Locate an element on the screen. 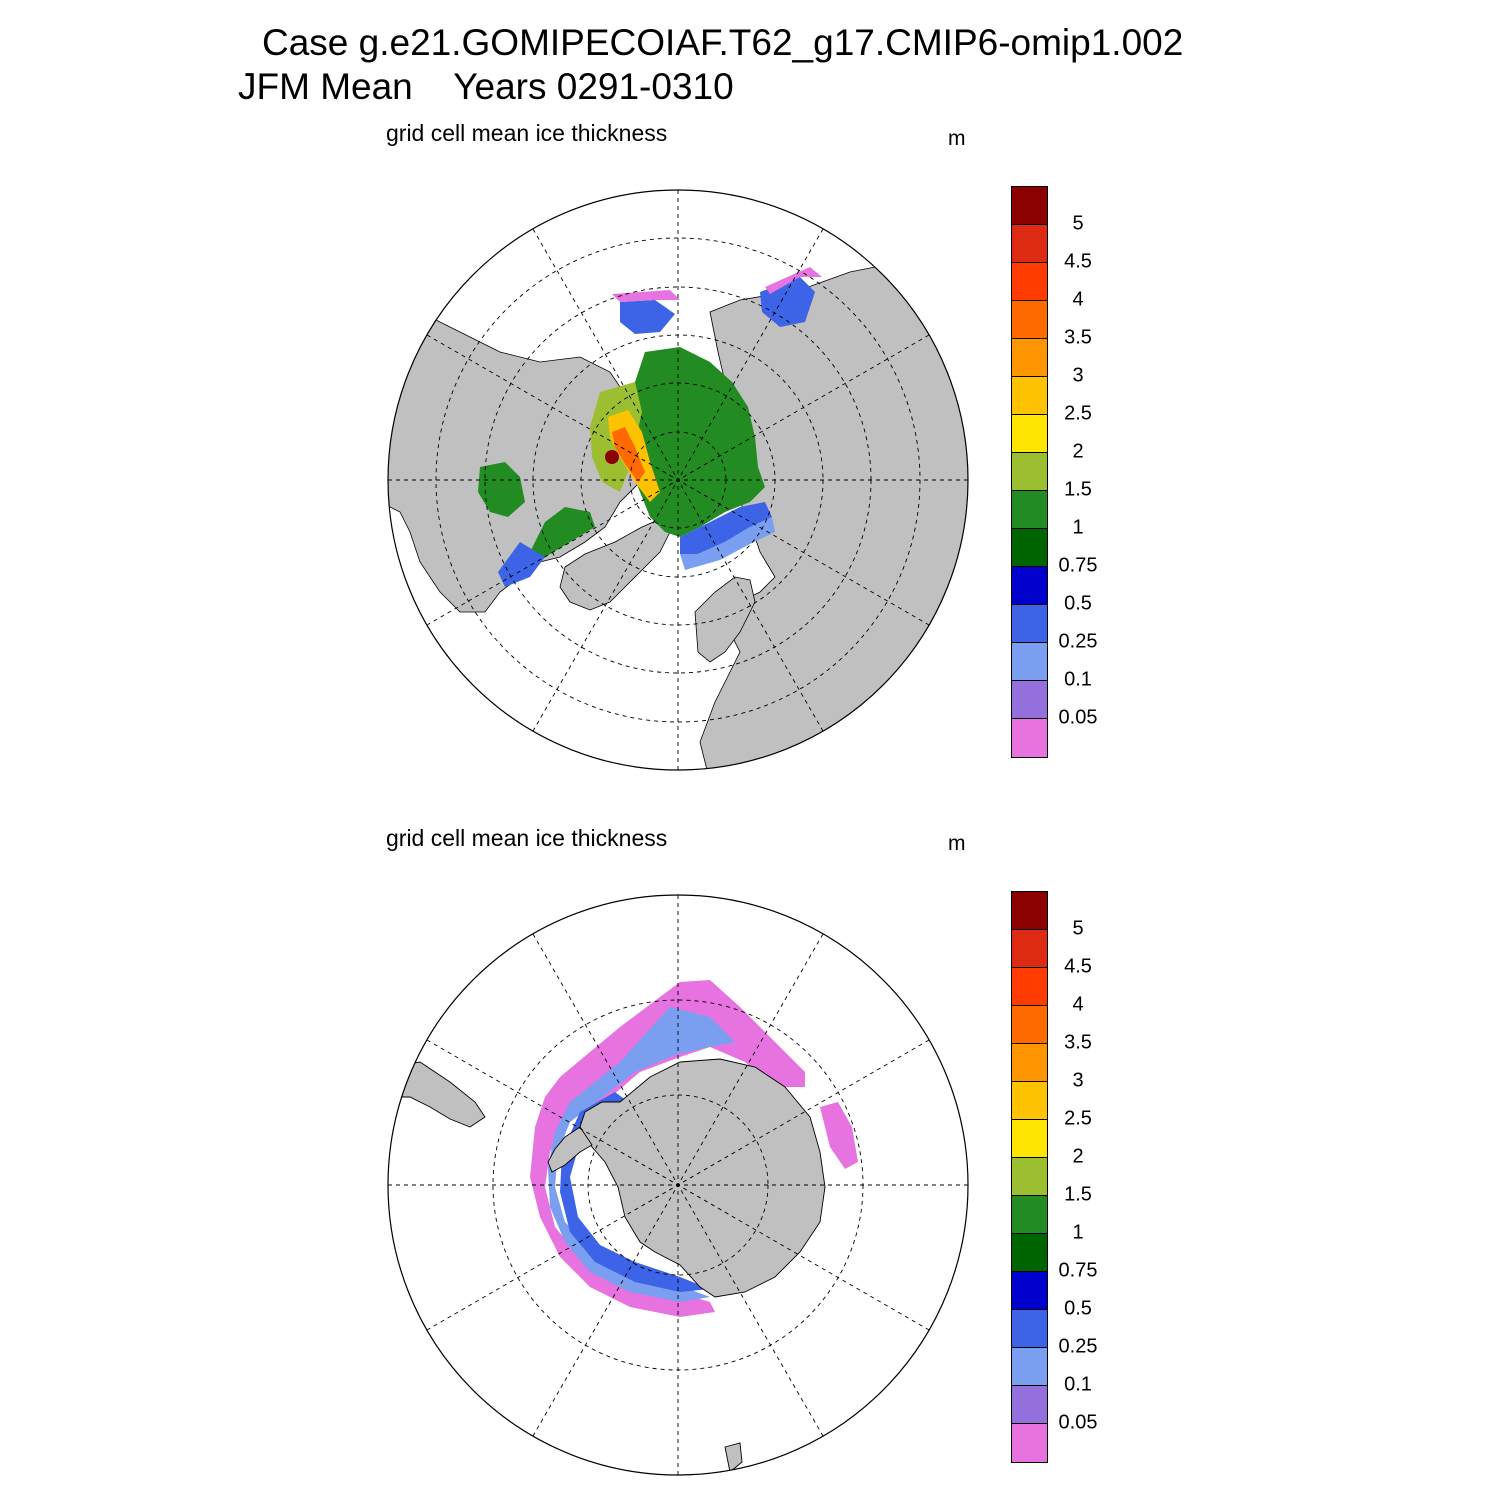 This screenshot has width=1500, height=1500. hudson-bay-ice is located at coordinates (501, 489).